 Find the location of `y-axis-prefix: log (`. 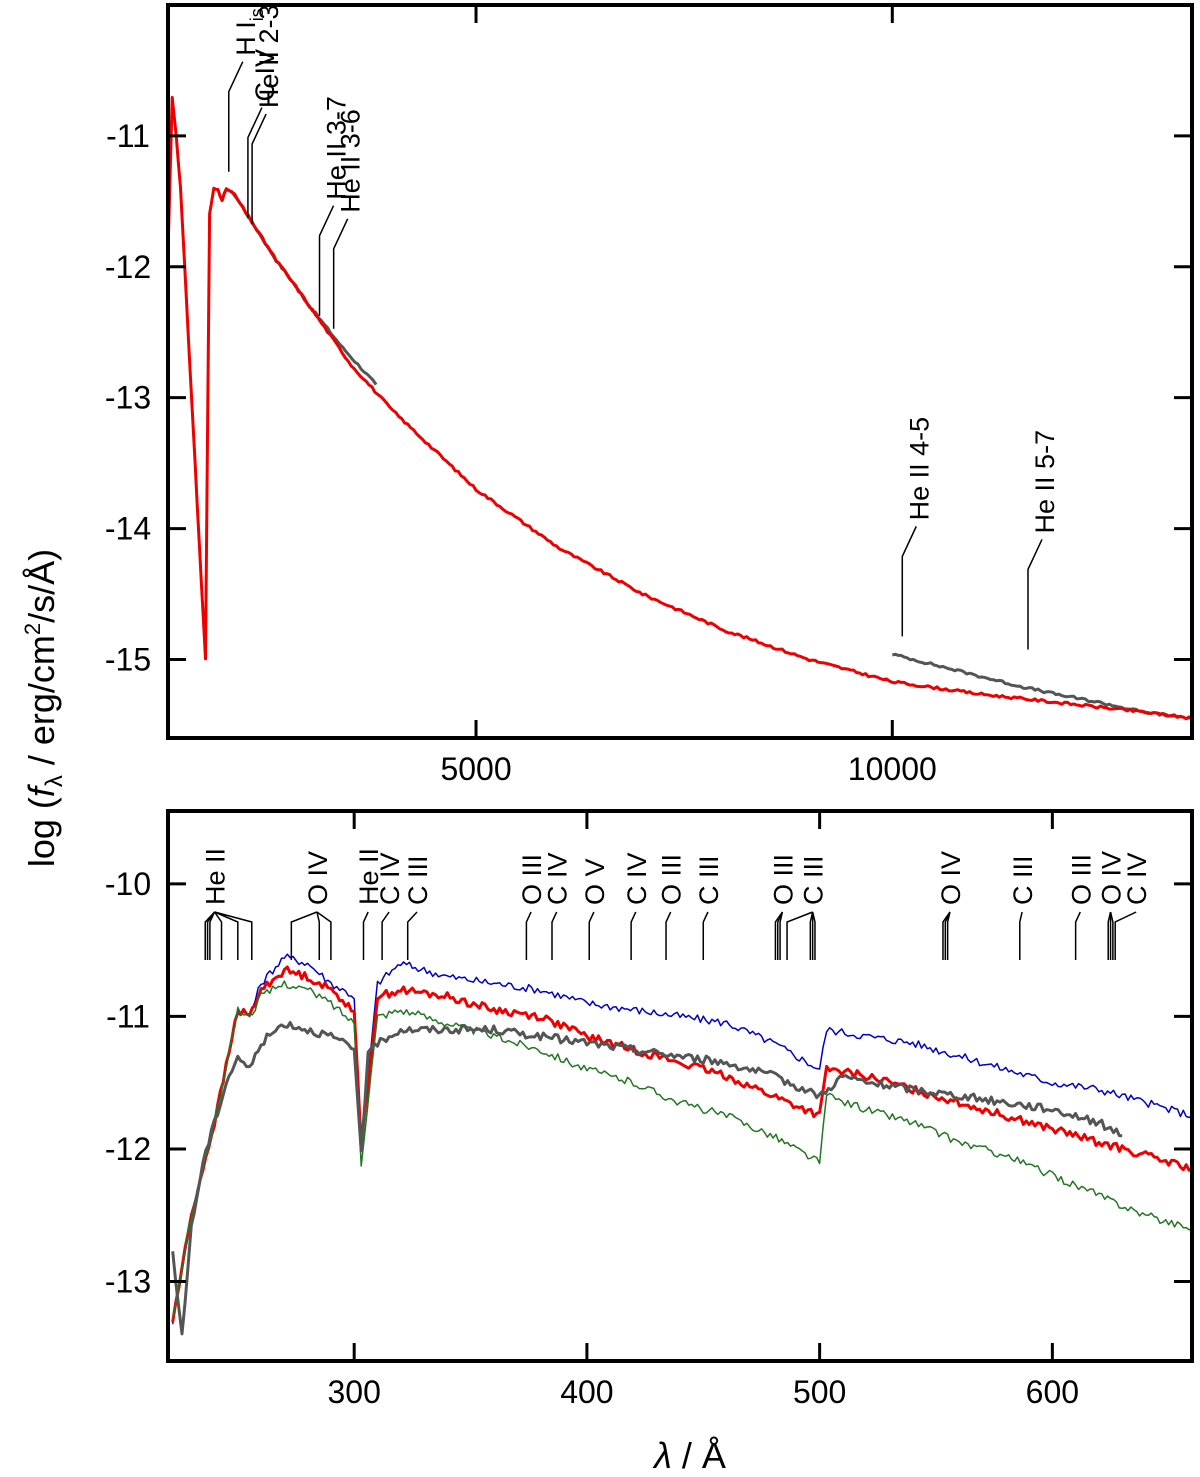

y-axis-prefix: log ( is located at coordinates (41, 832).